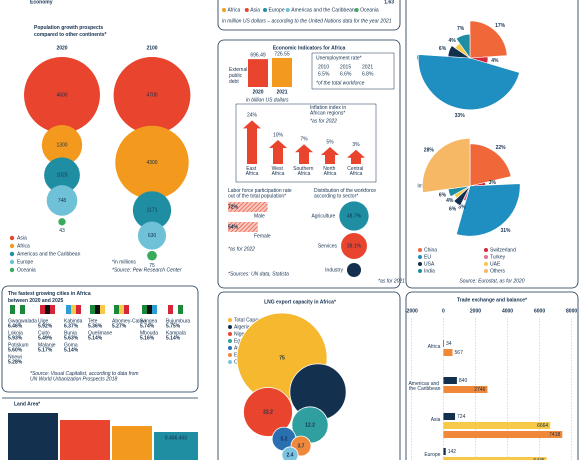 Image resolution: width=580 pixels, height=460 pixels. Describe the element at coordinates (389, 2) in the screenshot. I see `strip-value: 1.63` at that location.